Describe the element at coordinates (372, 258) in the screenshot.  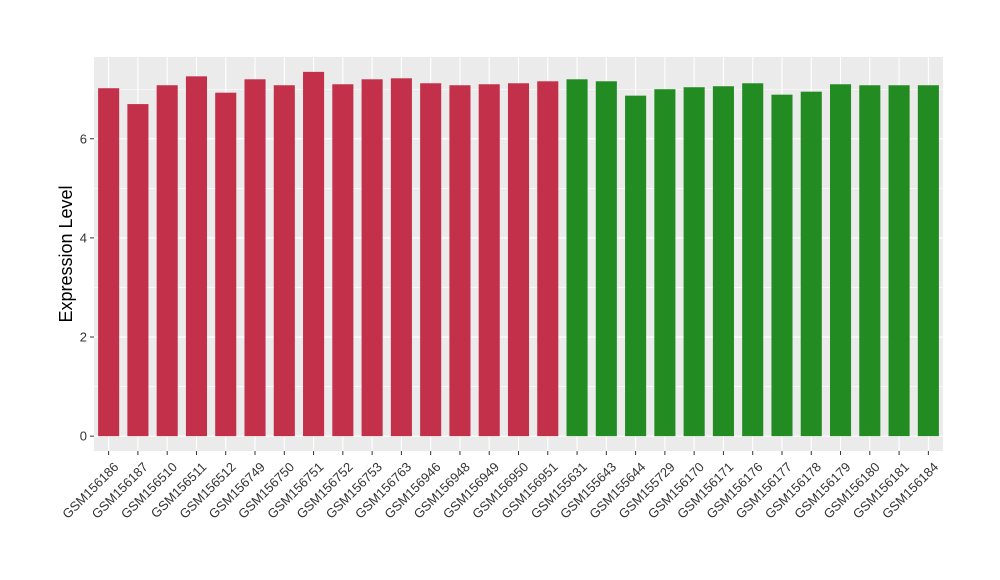
I see `bar-GSM156753` at that location.